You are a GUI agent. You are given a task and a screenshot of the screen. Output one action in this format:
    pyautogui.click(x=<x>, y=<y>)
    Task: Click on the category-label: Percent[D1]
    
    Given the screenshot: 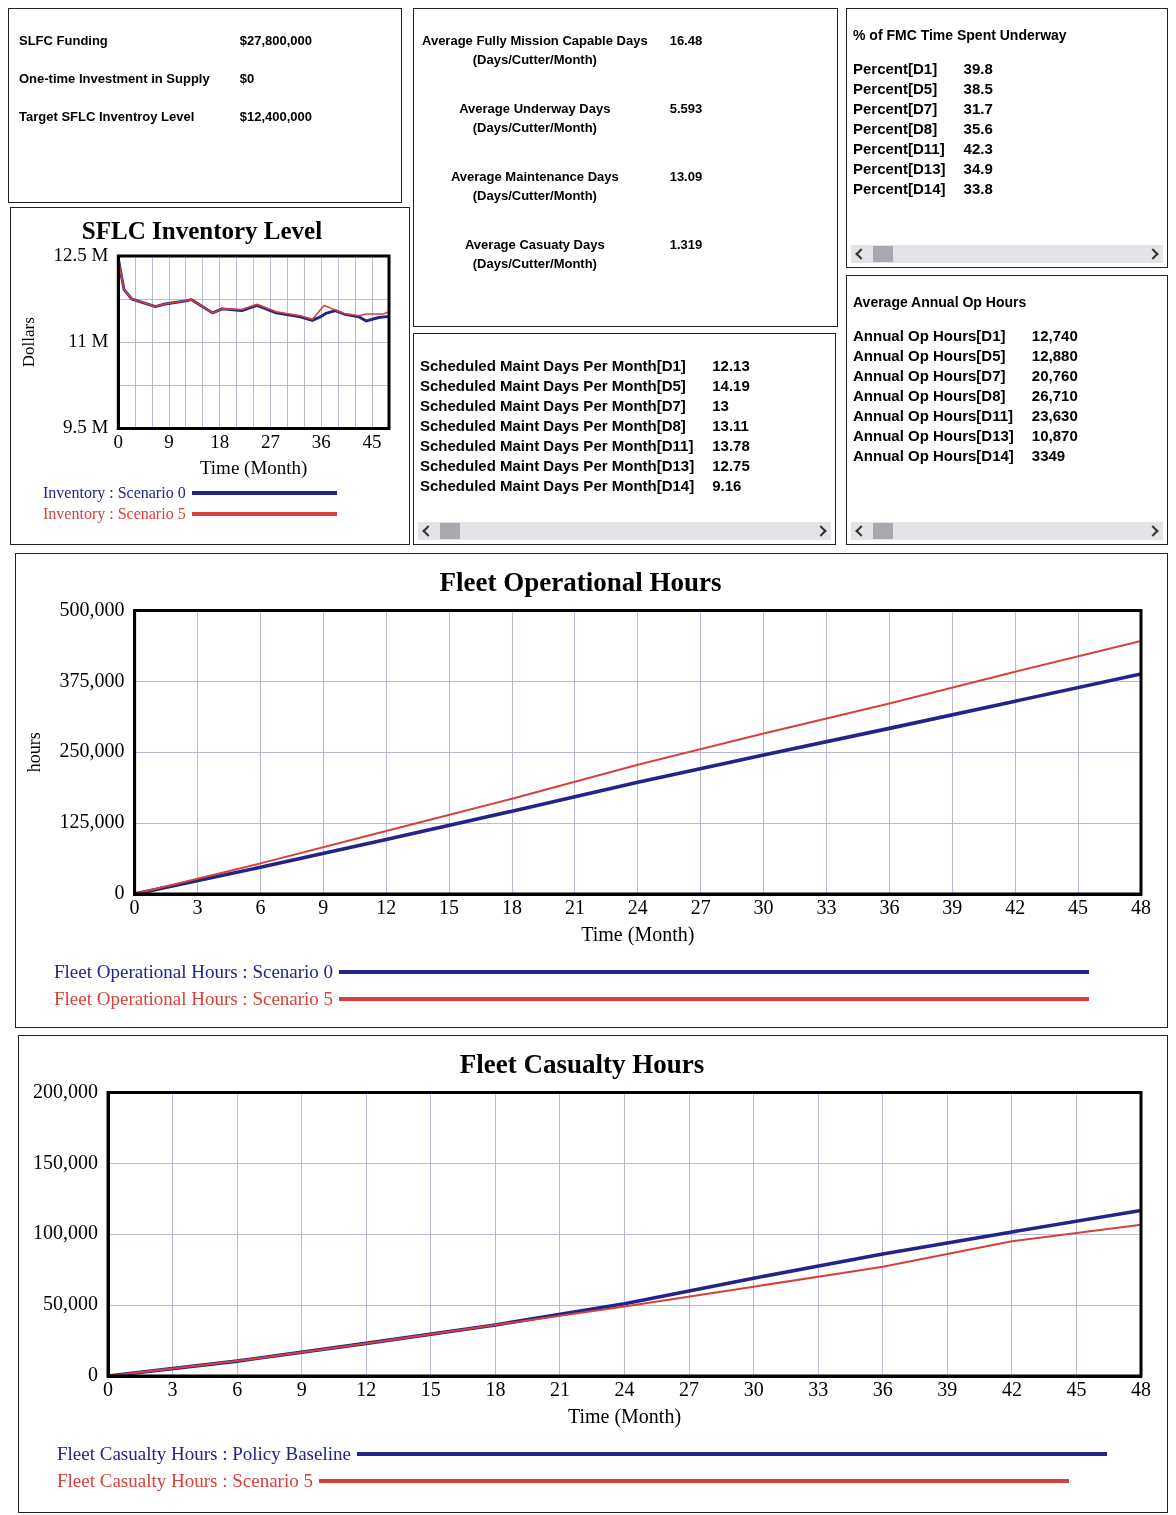 What is the action you would take?
    pyautogui.click(x=896, y=69)
    